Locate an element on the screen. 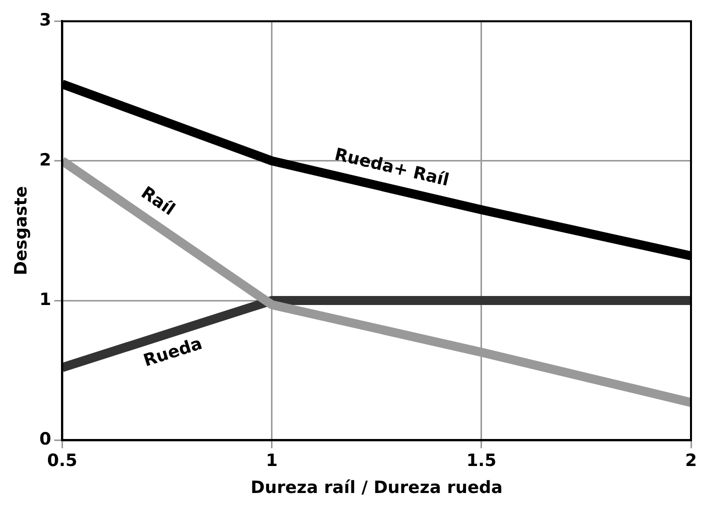 This screenshot has width=711, height=511. text: Rueda+ Raíl is located at coordinates (391, 167).